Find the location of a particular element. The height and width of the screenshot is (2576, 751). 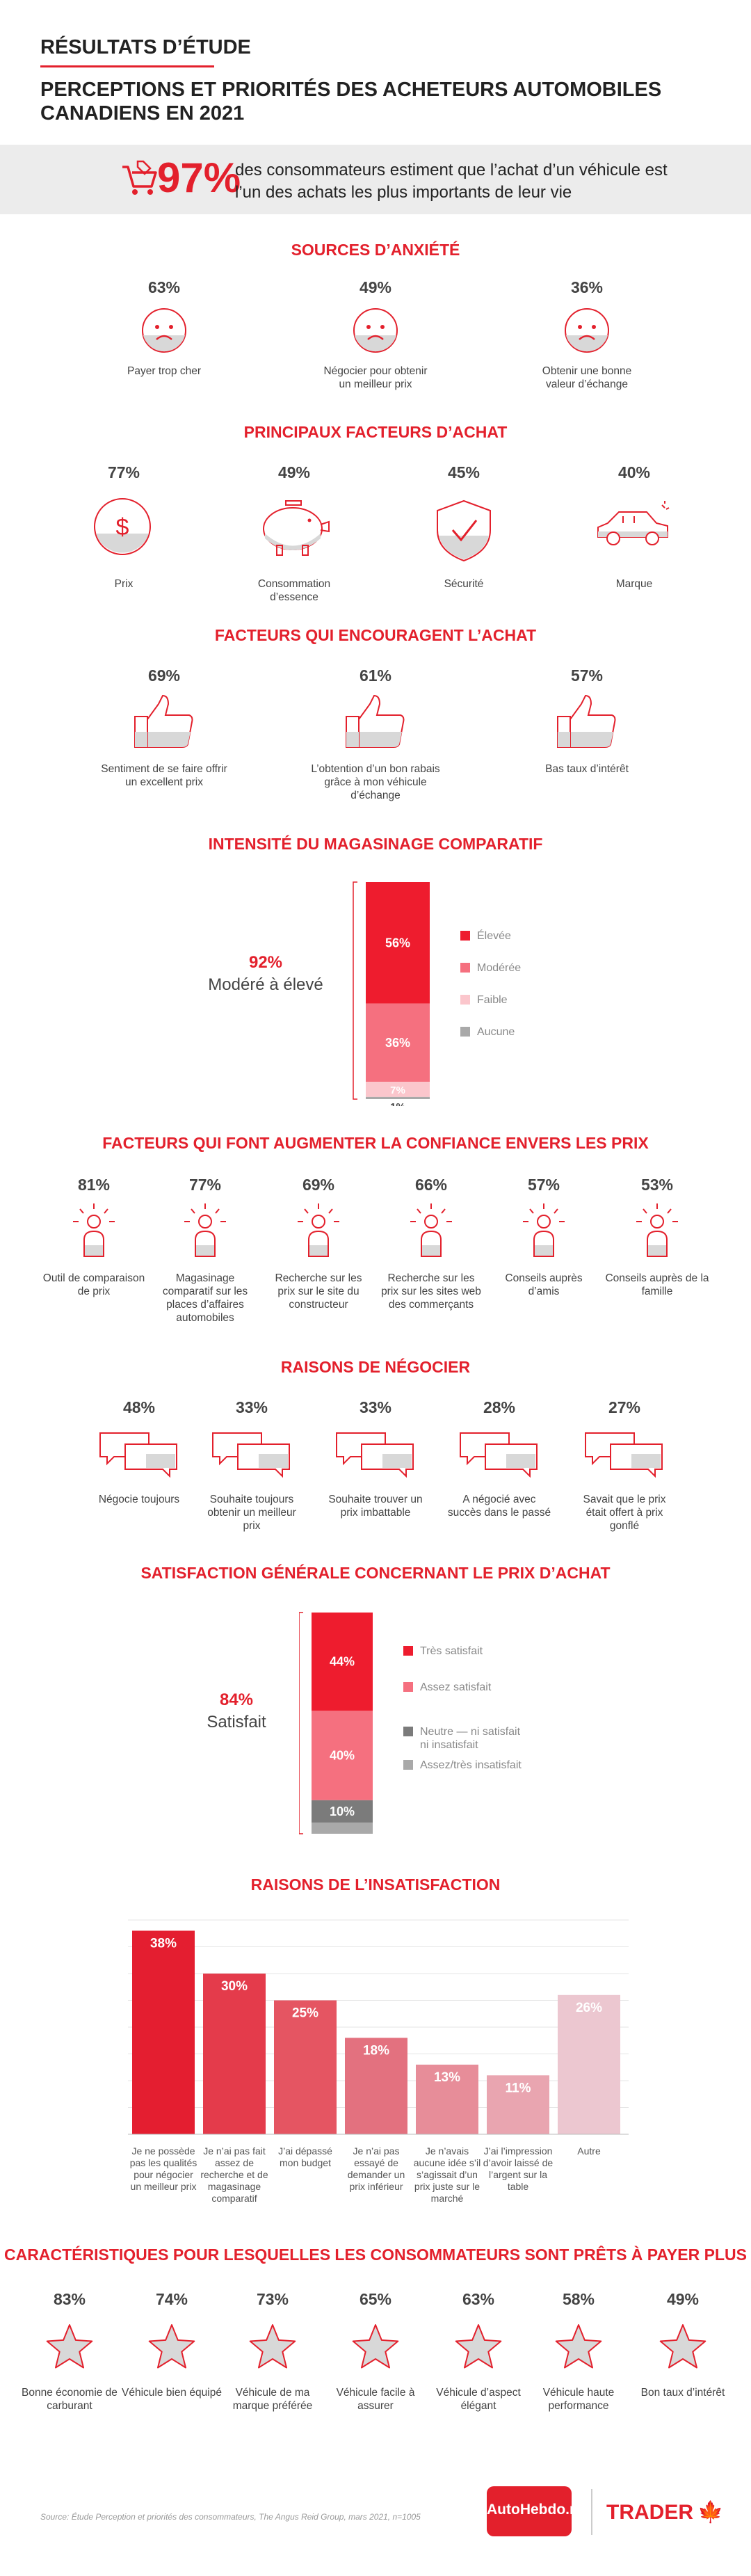

factor-label: Marque is located at coordinates (634, 584).